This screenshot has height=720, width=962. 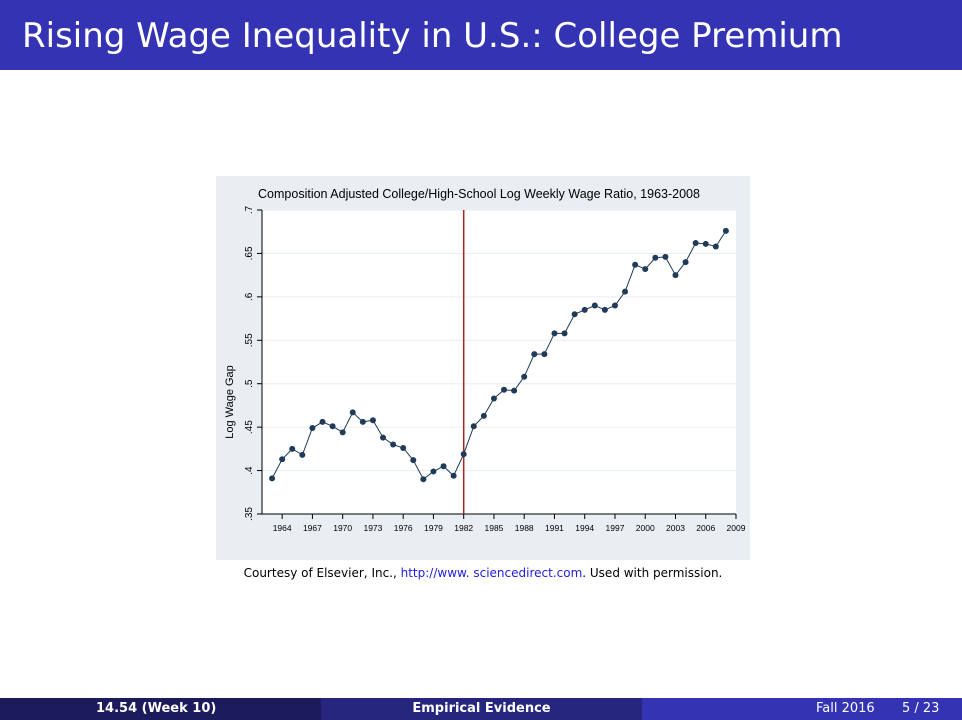 What do you see at coordinates (249, 253) in the screenshot?
I see `y-tick-label: .65` at bounding box center [249, 253].